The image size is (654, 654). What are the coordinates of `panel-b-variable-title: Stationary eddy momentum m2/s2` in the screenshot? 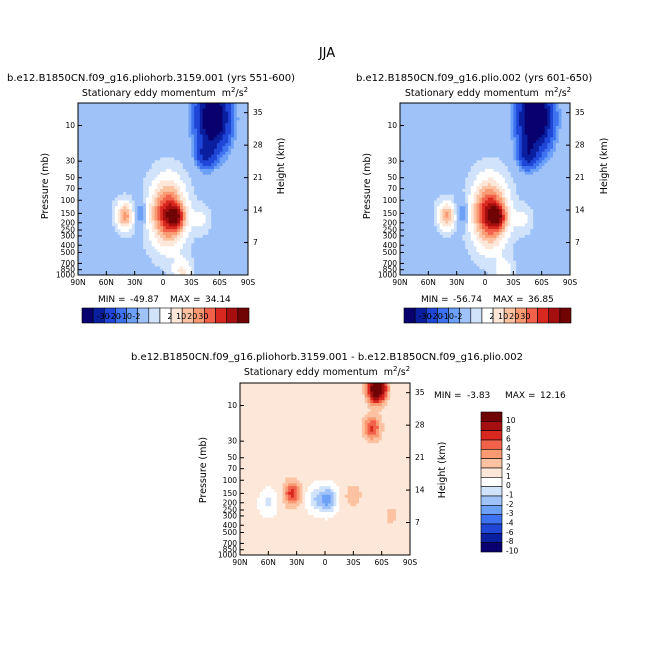 It's located at (488, 92).